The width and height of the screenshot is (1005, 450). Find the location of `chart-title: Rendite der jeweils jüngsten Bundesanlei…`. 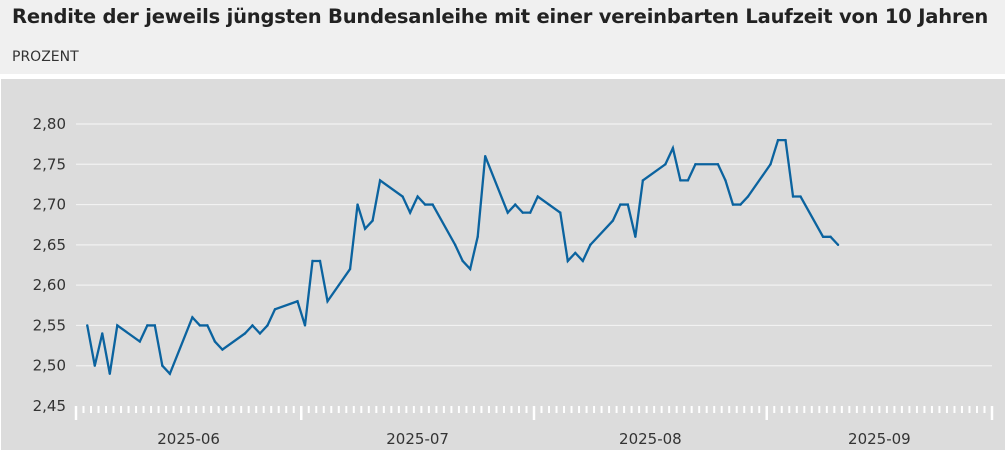

chart-title: Rendite der jeweils jüngsten Bundesanlei… is located at coordinates (500, 16).